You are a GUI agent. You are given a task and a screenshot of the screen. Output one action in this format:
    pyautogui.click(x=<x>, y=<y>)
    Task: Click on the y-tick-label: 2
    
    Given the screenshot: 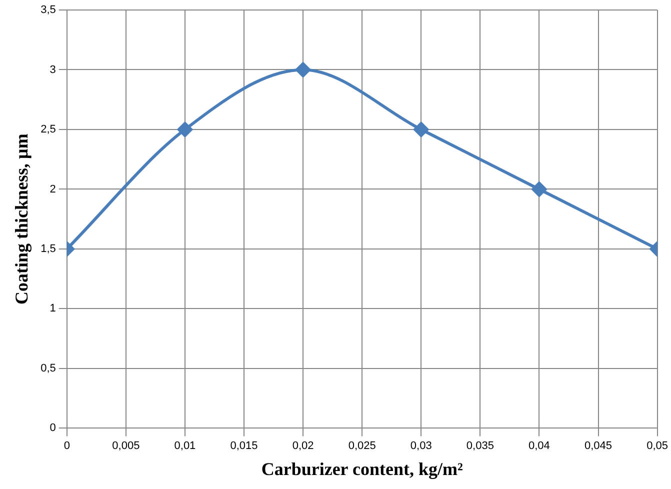 What is the action you would take?
    pyautogui.click(x=53, y=189)
    